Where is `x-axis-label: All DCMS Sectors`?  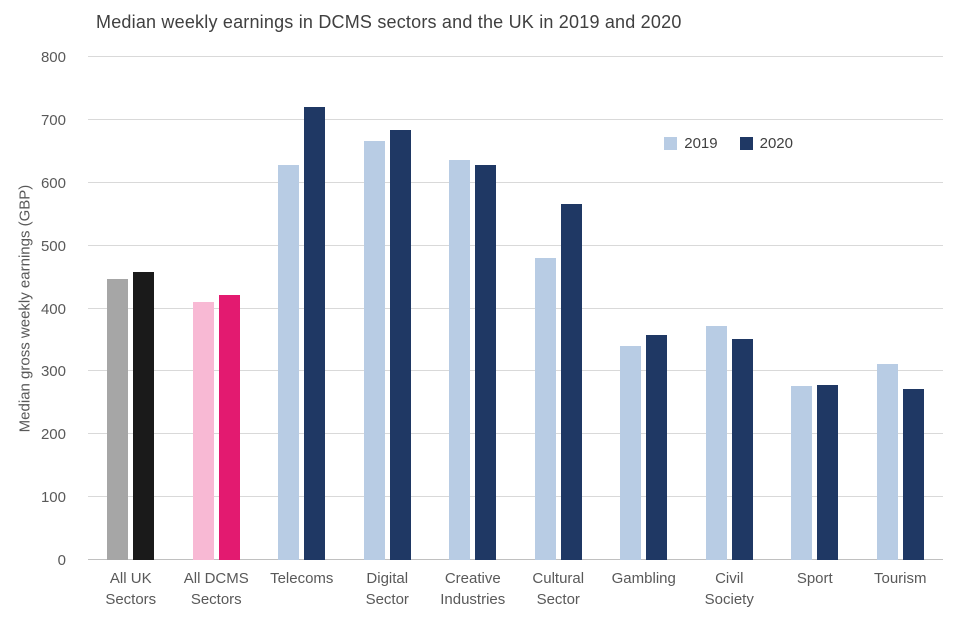
x-axis-label: All DCMS Sectors is located at coordinates (216, 589).